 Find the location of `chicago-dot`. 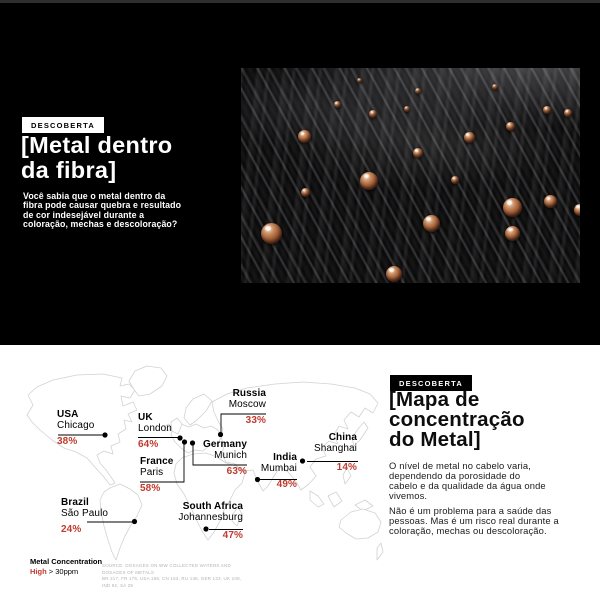

chicago-dot is located at coordinates (105, 435).